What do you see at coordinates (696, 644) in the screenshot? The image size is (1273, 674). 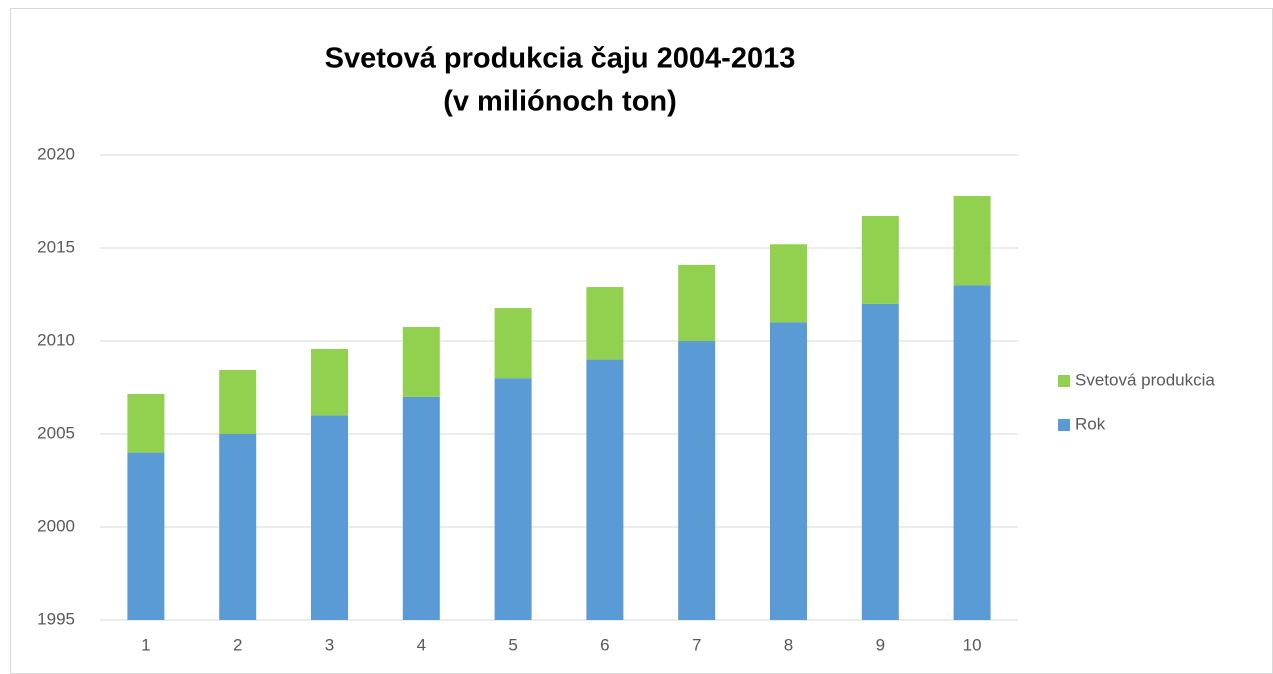 I see `x-tick-label: 7` at bounding box center [696, 644].